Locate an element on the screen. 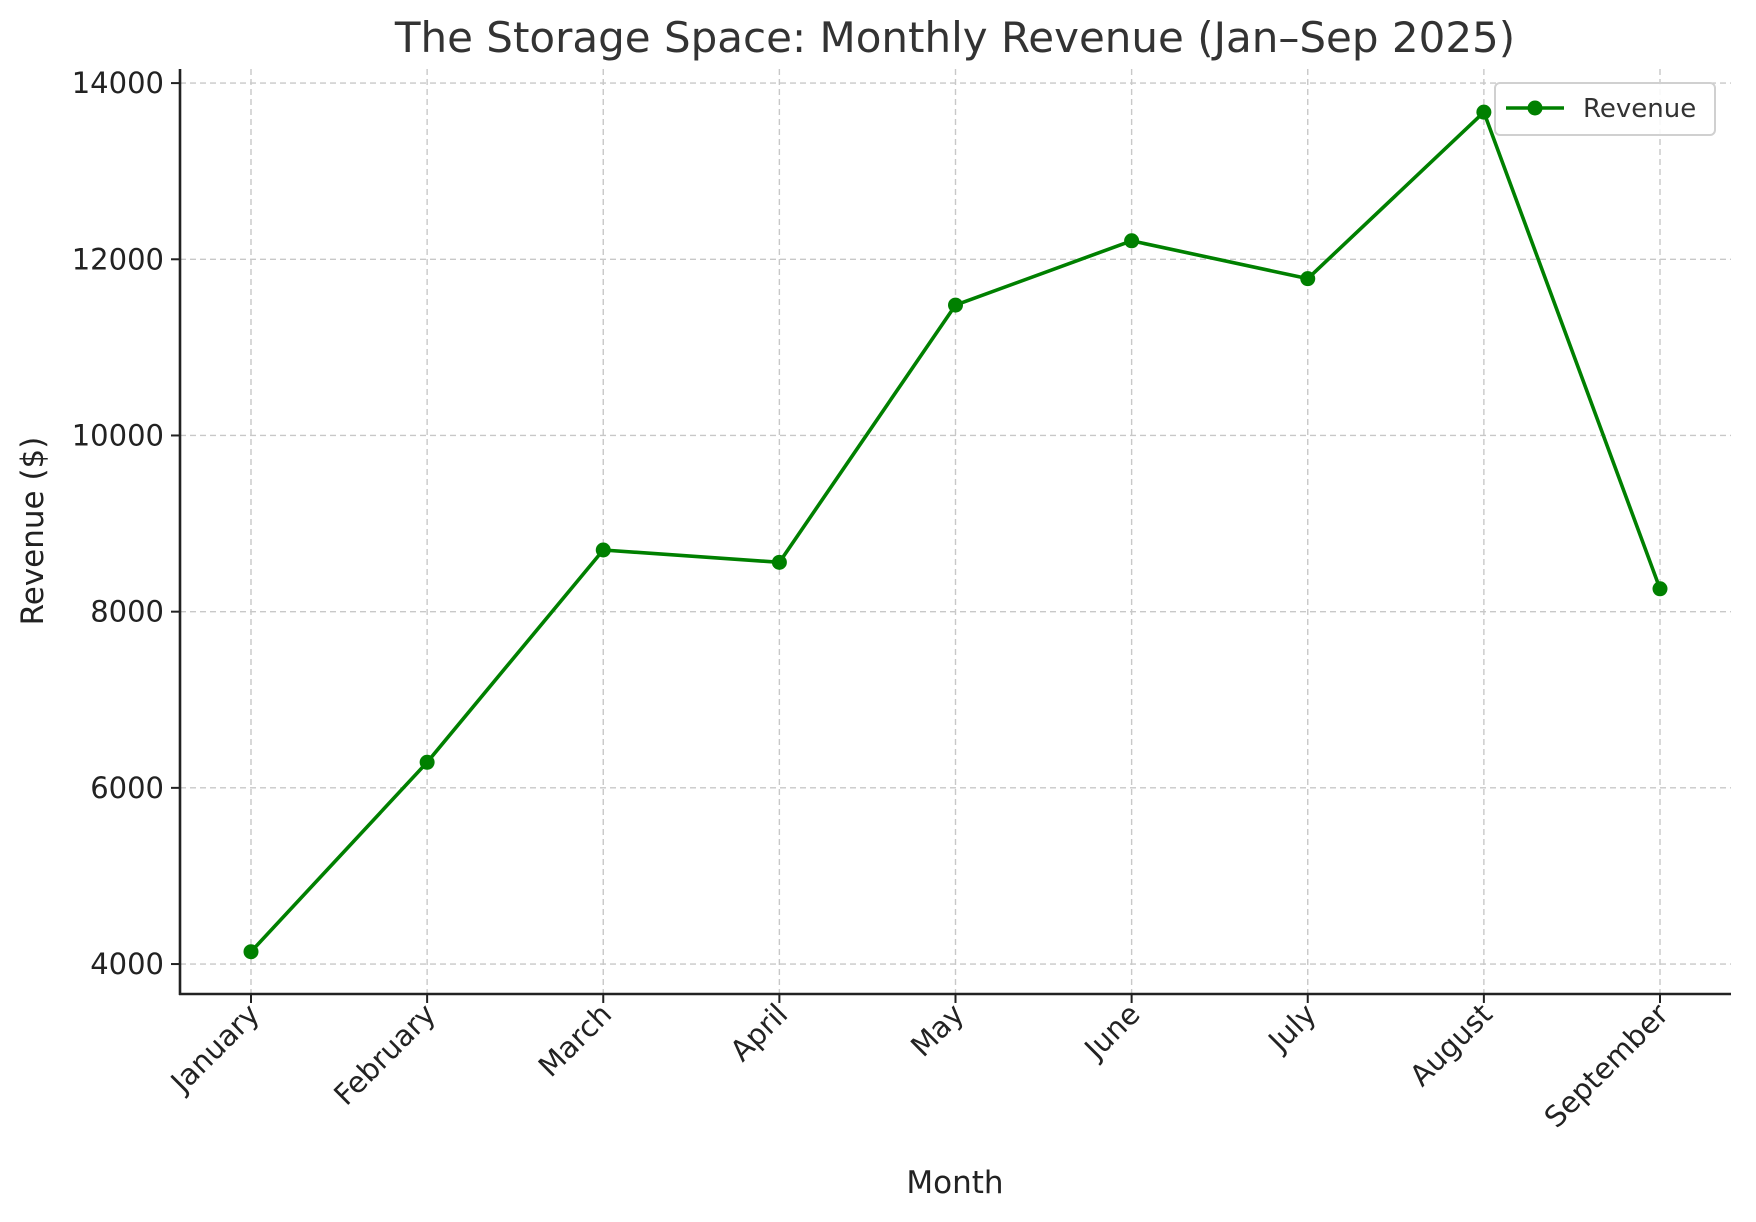 The height and width of the screenshot is (1222, 1756). legend-box is located at coordinates (1605, 109).